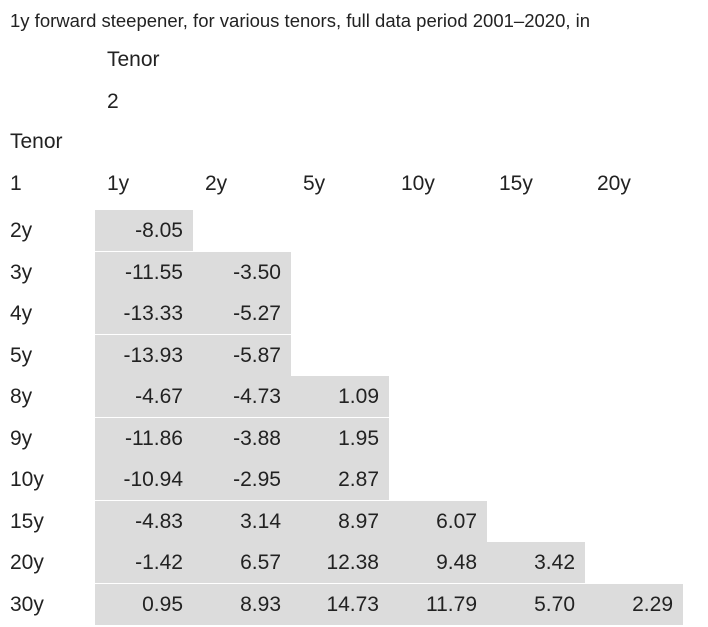 The width and height of the screenshot is (708, 627). Describe the element at coordinates (438, 562) in the screenshot. I see `table-cell: 9.48` at that location.